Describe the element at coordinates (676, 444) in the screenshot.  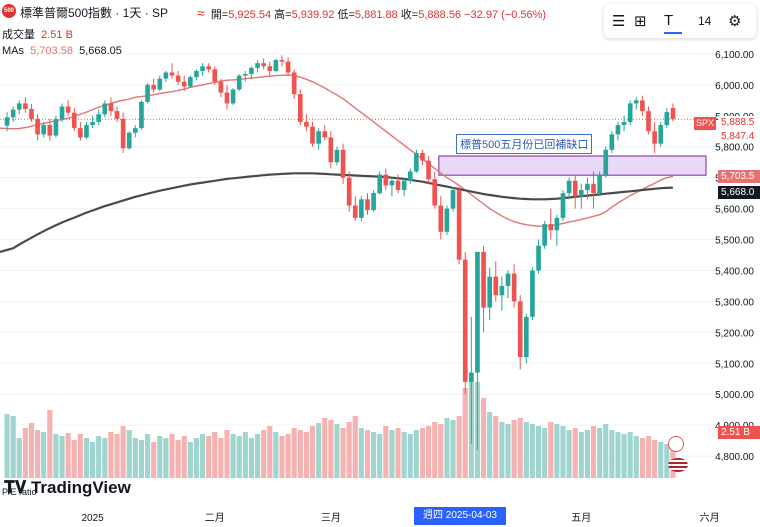
I see `alert-icon` at that location.